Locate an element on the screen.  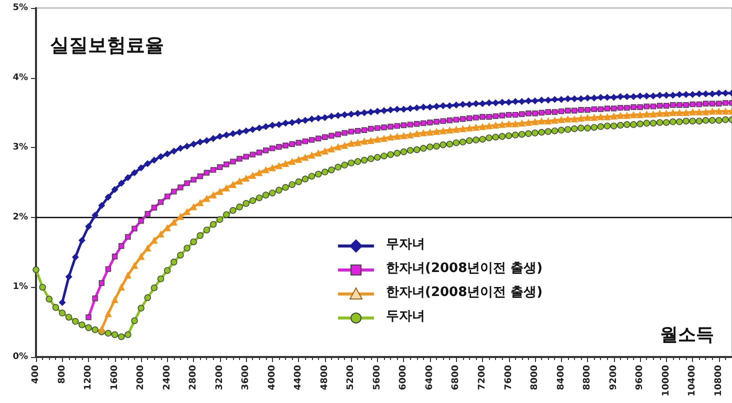
y-tick-label: 2% is located at coordinates (20, 217).